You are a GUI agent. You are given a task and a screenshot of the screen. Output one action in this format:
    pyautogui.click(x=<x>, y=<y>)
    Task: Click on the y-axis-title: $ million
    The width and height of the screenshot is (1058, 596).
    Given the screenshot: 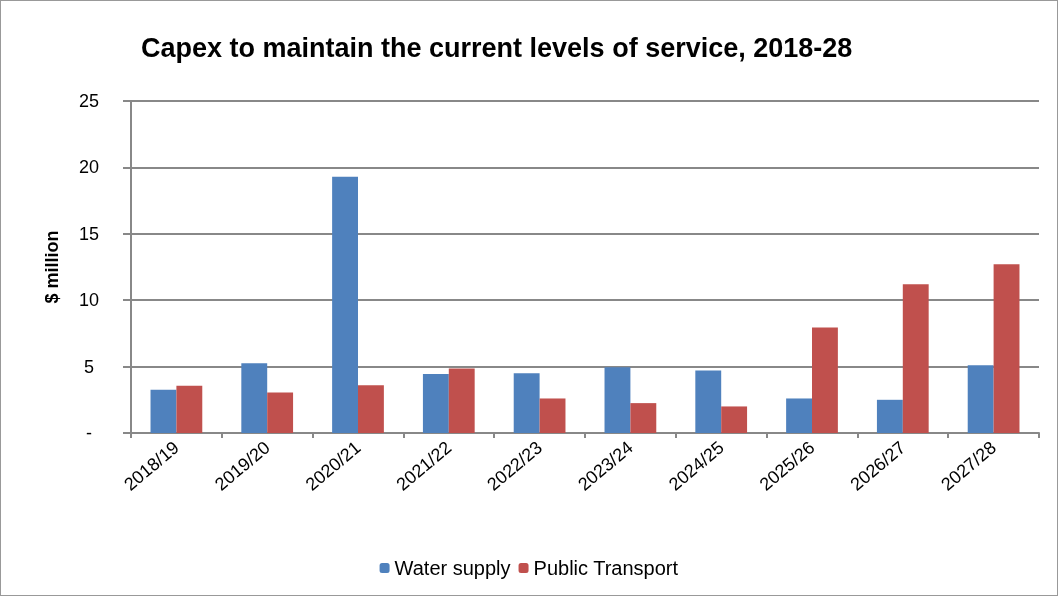 What is the action you would take?
    pyautogui.click(x=52, y=267)
    